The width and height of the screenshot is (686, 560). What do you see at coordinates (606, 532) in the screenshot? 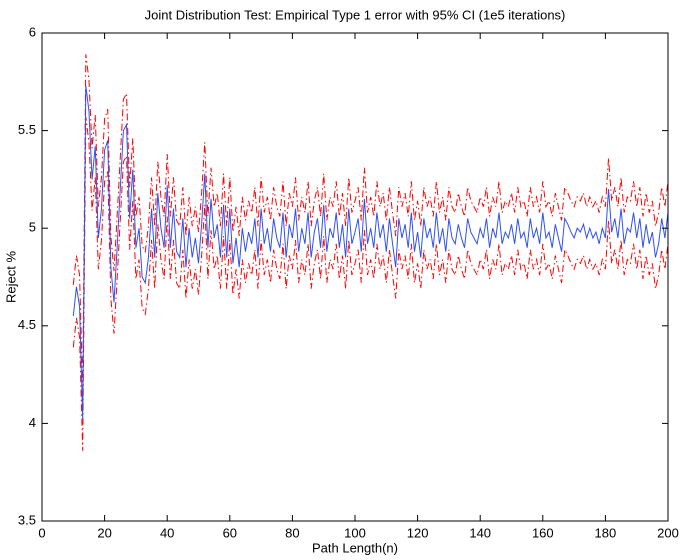
I see `x-tick-label: 180` at bounding box center [606, 532].